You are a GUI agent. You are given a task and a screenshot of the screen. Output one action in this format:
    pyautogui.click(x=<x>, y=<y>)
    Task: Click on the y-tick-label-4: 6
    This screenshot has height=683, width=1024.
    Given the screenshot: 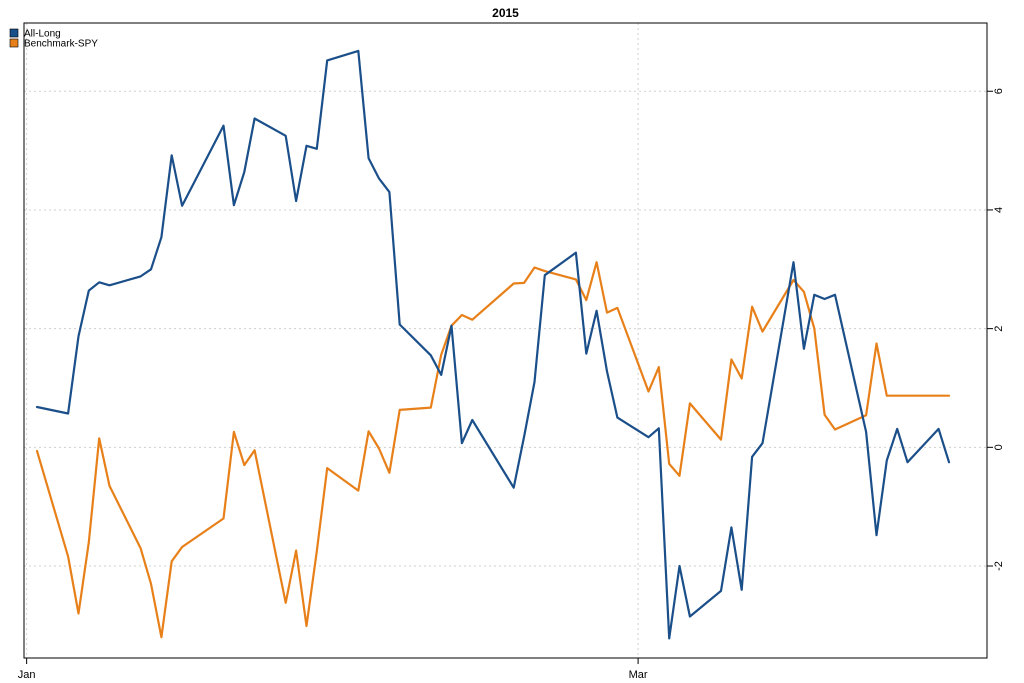 What is the action you would take?
    pyautogui.click(x=999, y=91)
    